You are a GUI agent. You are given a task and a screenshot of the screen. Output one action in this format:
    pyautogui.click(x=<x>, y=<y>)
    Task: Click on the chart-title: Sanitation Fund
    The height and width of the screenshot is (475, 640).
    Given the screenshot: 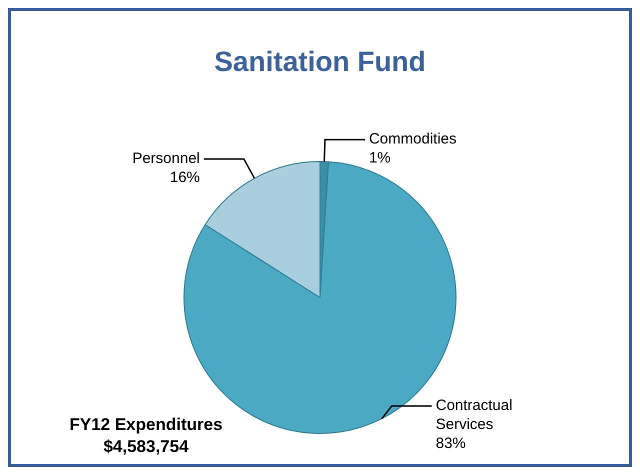 What is the action you would take?
    pyautogui.click(x=320, y=62)
    